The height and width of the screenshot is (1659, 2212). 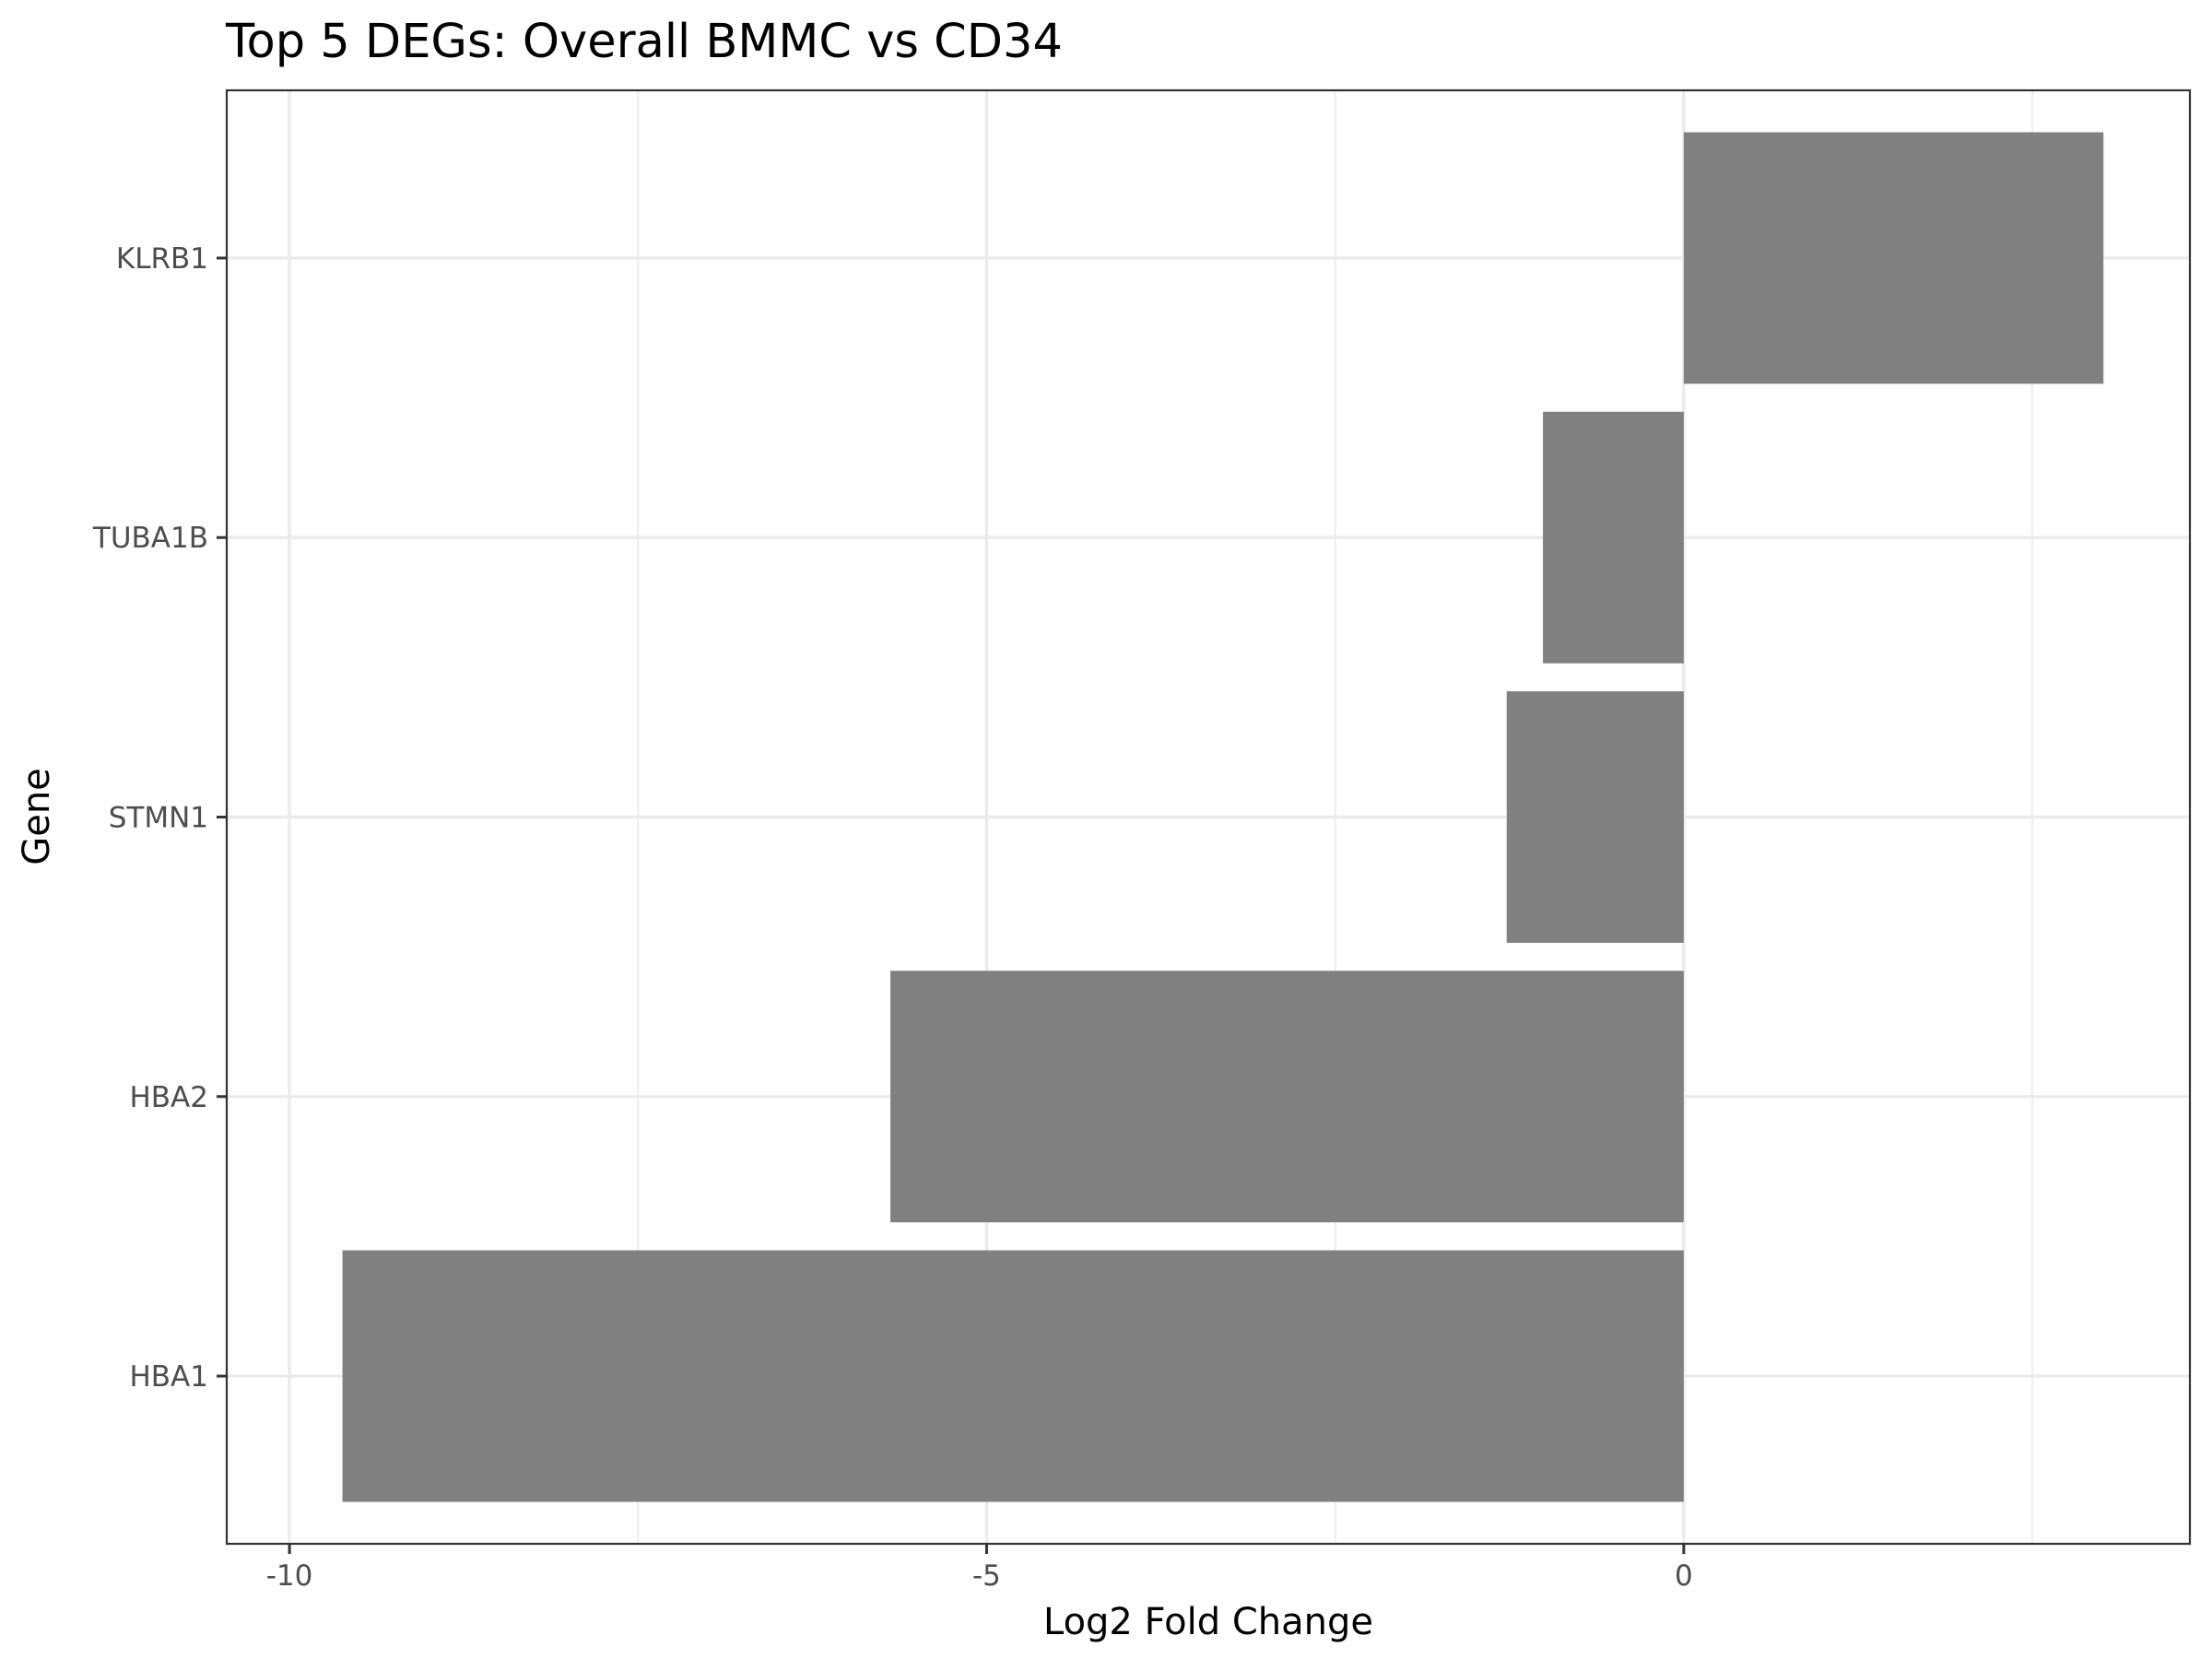 What do you see at coordinates (1208, 1622) in the screenshot?
I see `x-axis-title: Log2 Fold Change` at bounding box center [1208, 1622].